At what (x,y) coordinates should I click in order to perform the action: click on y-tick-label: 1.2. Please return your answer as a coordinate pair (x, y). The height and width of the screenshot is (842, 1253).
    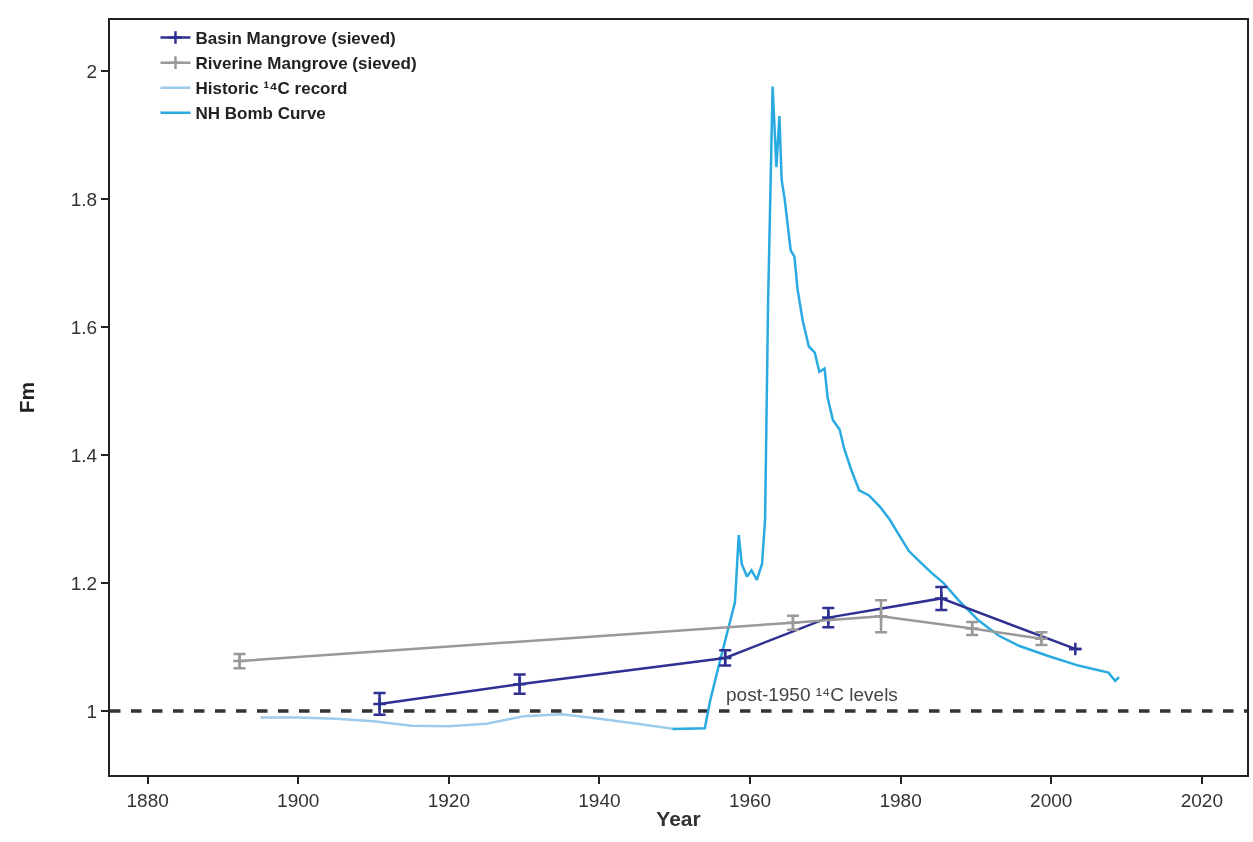
    Looking at the image, I should click on (84, 583).